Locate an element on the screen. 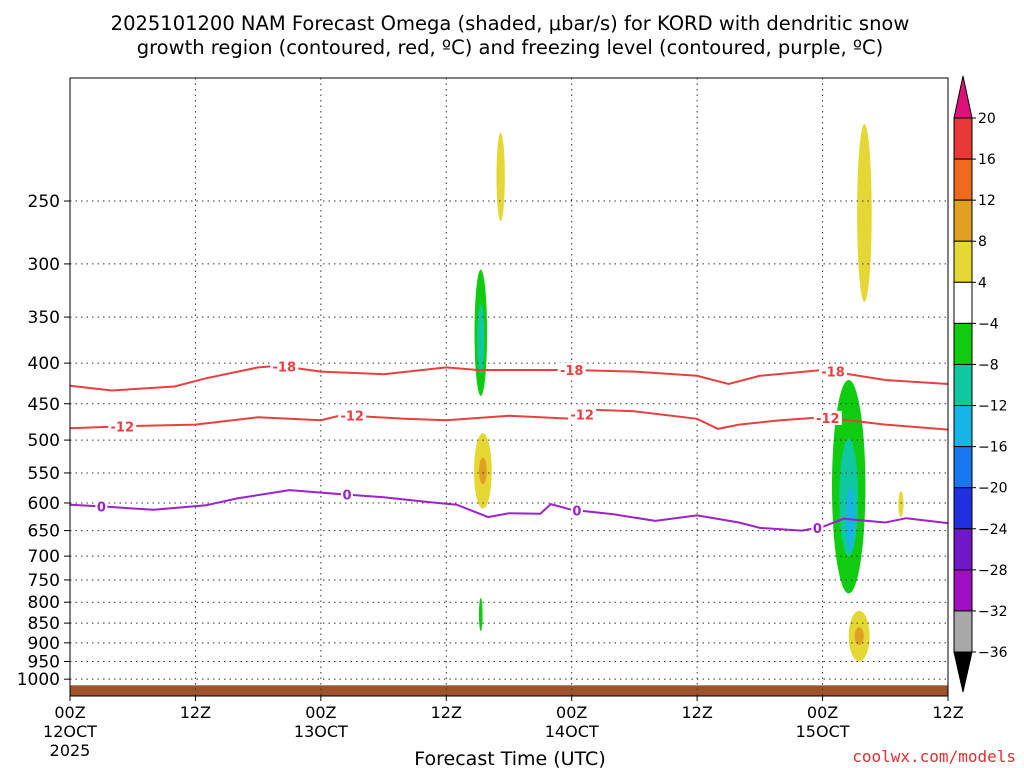 This screenshot has height=768, width=1024. pressure-tick-label: 850 is located at coordinates (44, 624).